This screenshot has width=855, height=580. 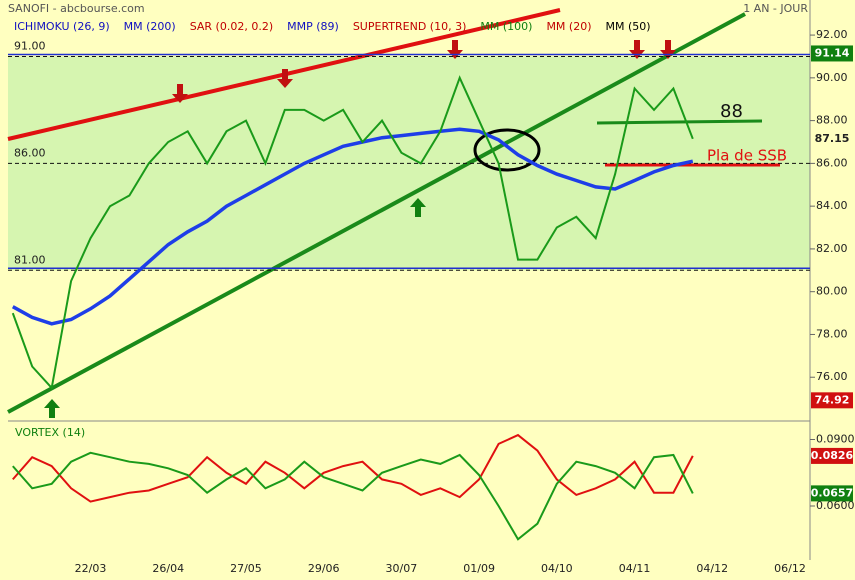 I want to click on y-tick-label: 80.00, so click(x=832, y=291).